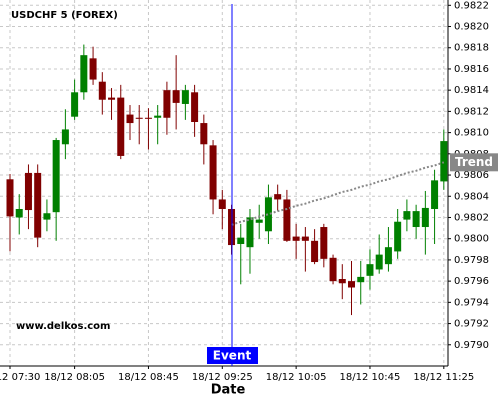 This screenshot has height=400, width=500. Describe the element at coordinates (471, 48) in the screenshot. I see `y-tick-label: 0.9818` at that location.